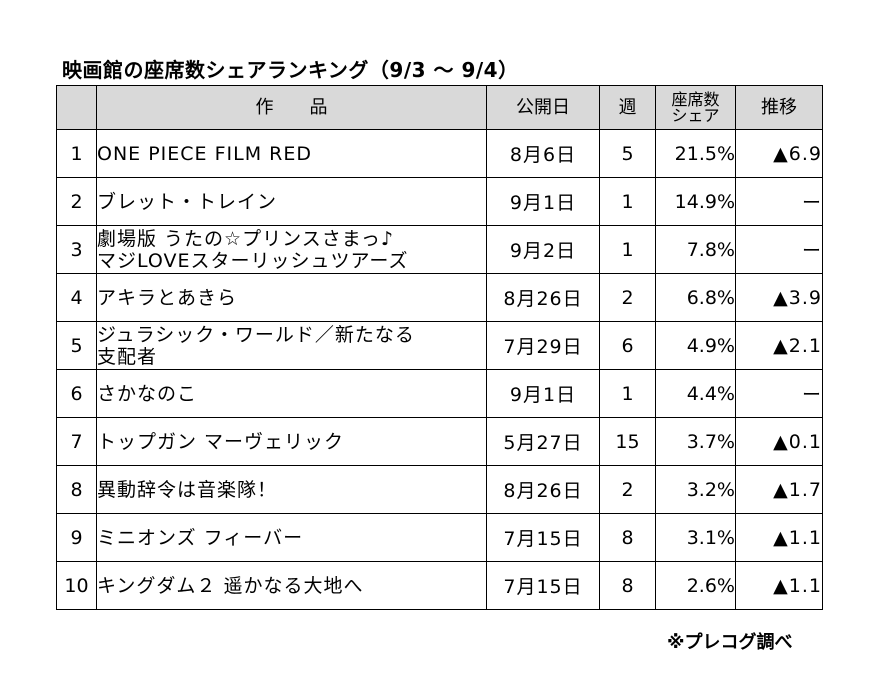 This screenshot has width=883, height=695. I want to click on share-cell: 3.1%, so click(695, 537).